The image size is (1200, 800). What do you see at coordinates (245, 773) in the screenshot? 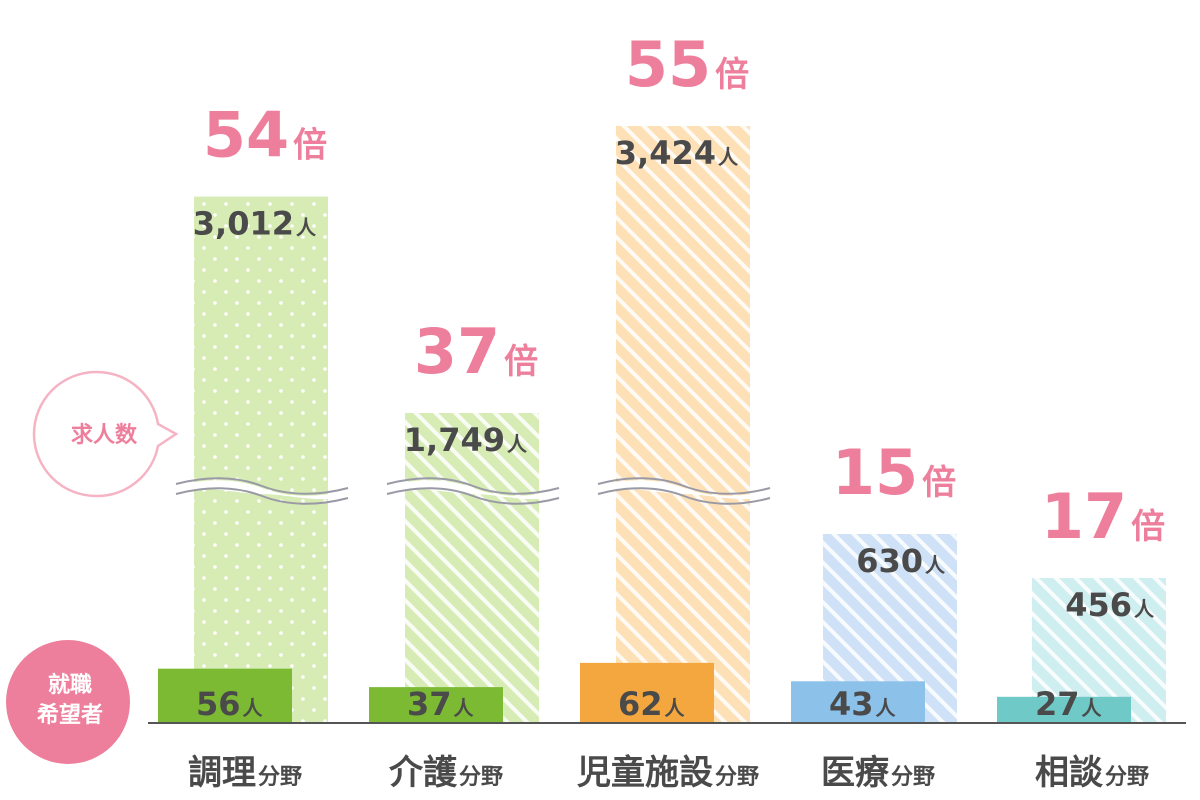
I see `category-label: 調理分野` at bounding box center [245, 773].